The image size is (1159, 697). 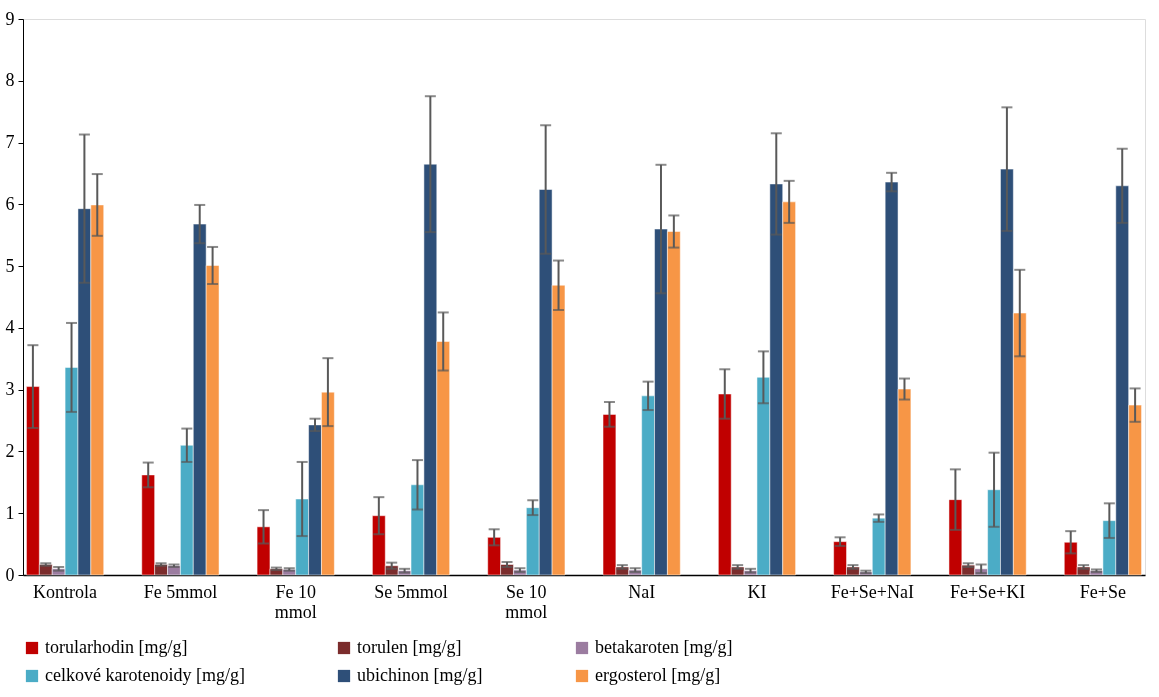 I want to click on y-tick-label: 9, so click(x=10, y=18).